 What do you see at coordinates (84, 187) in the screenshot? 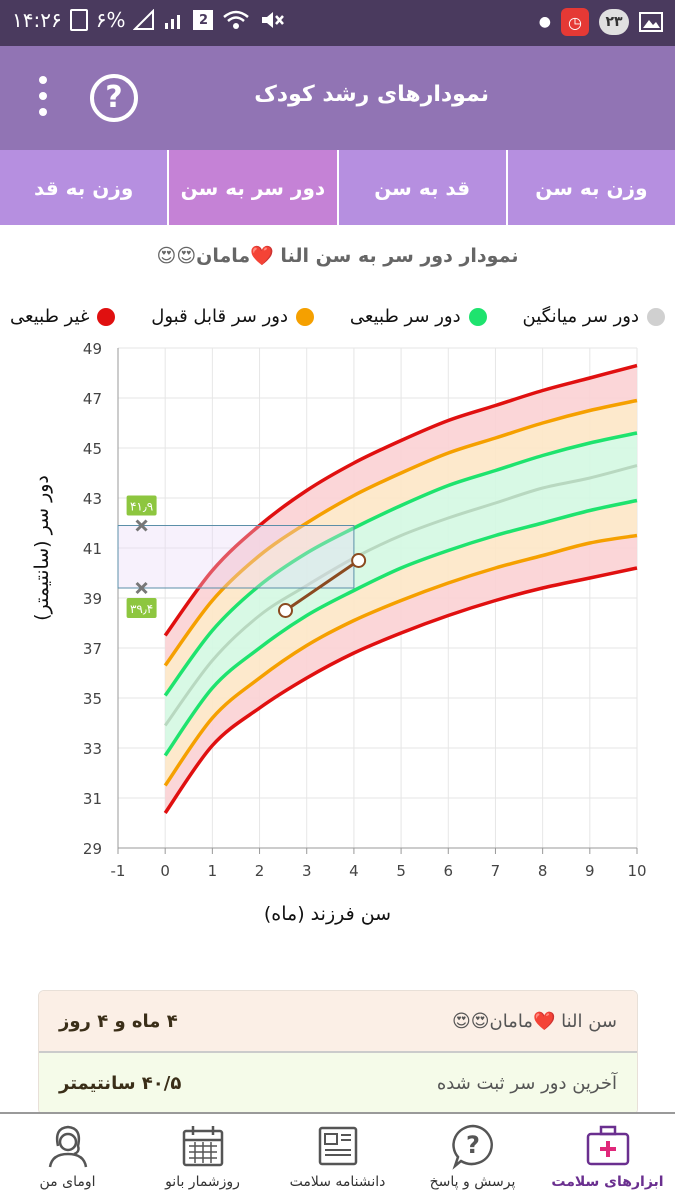
I see `tab-weight-for-height: وزن به قد` at bounding box center [84, 187].